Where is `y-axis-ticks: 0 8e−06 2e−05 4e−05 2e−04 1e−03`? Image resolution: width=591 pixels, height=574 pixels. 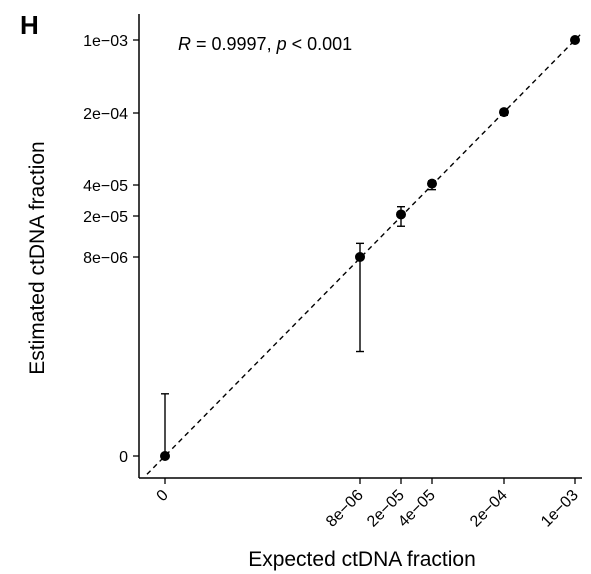 y-axis-ticks: 0 8e−06 2e−05 4e−05 2e−04 1e−03 is located at coordinates (111, 249).